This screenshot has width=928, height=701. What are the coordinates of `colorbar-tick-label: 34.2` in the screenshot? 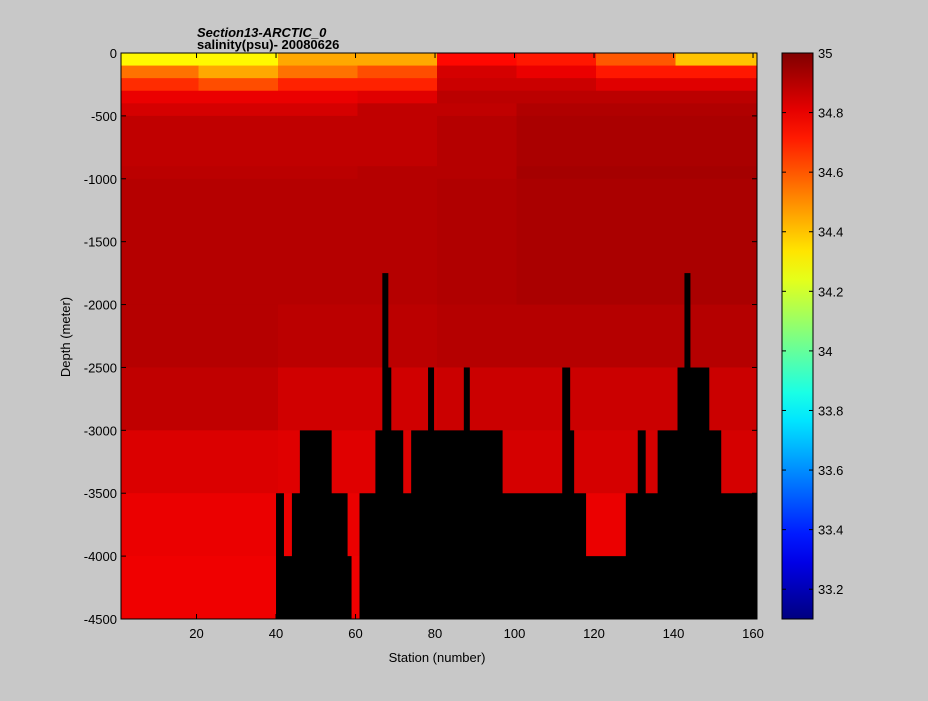 It's located at (830, 291).